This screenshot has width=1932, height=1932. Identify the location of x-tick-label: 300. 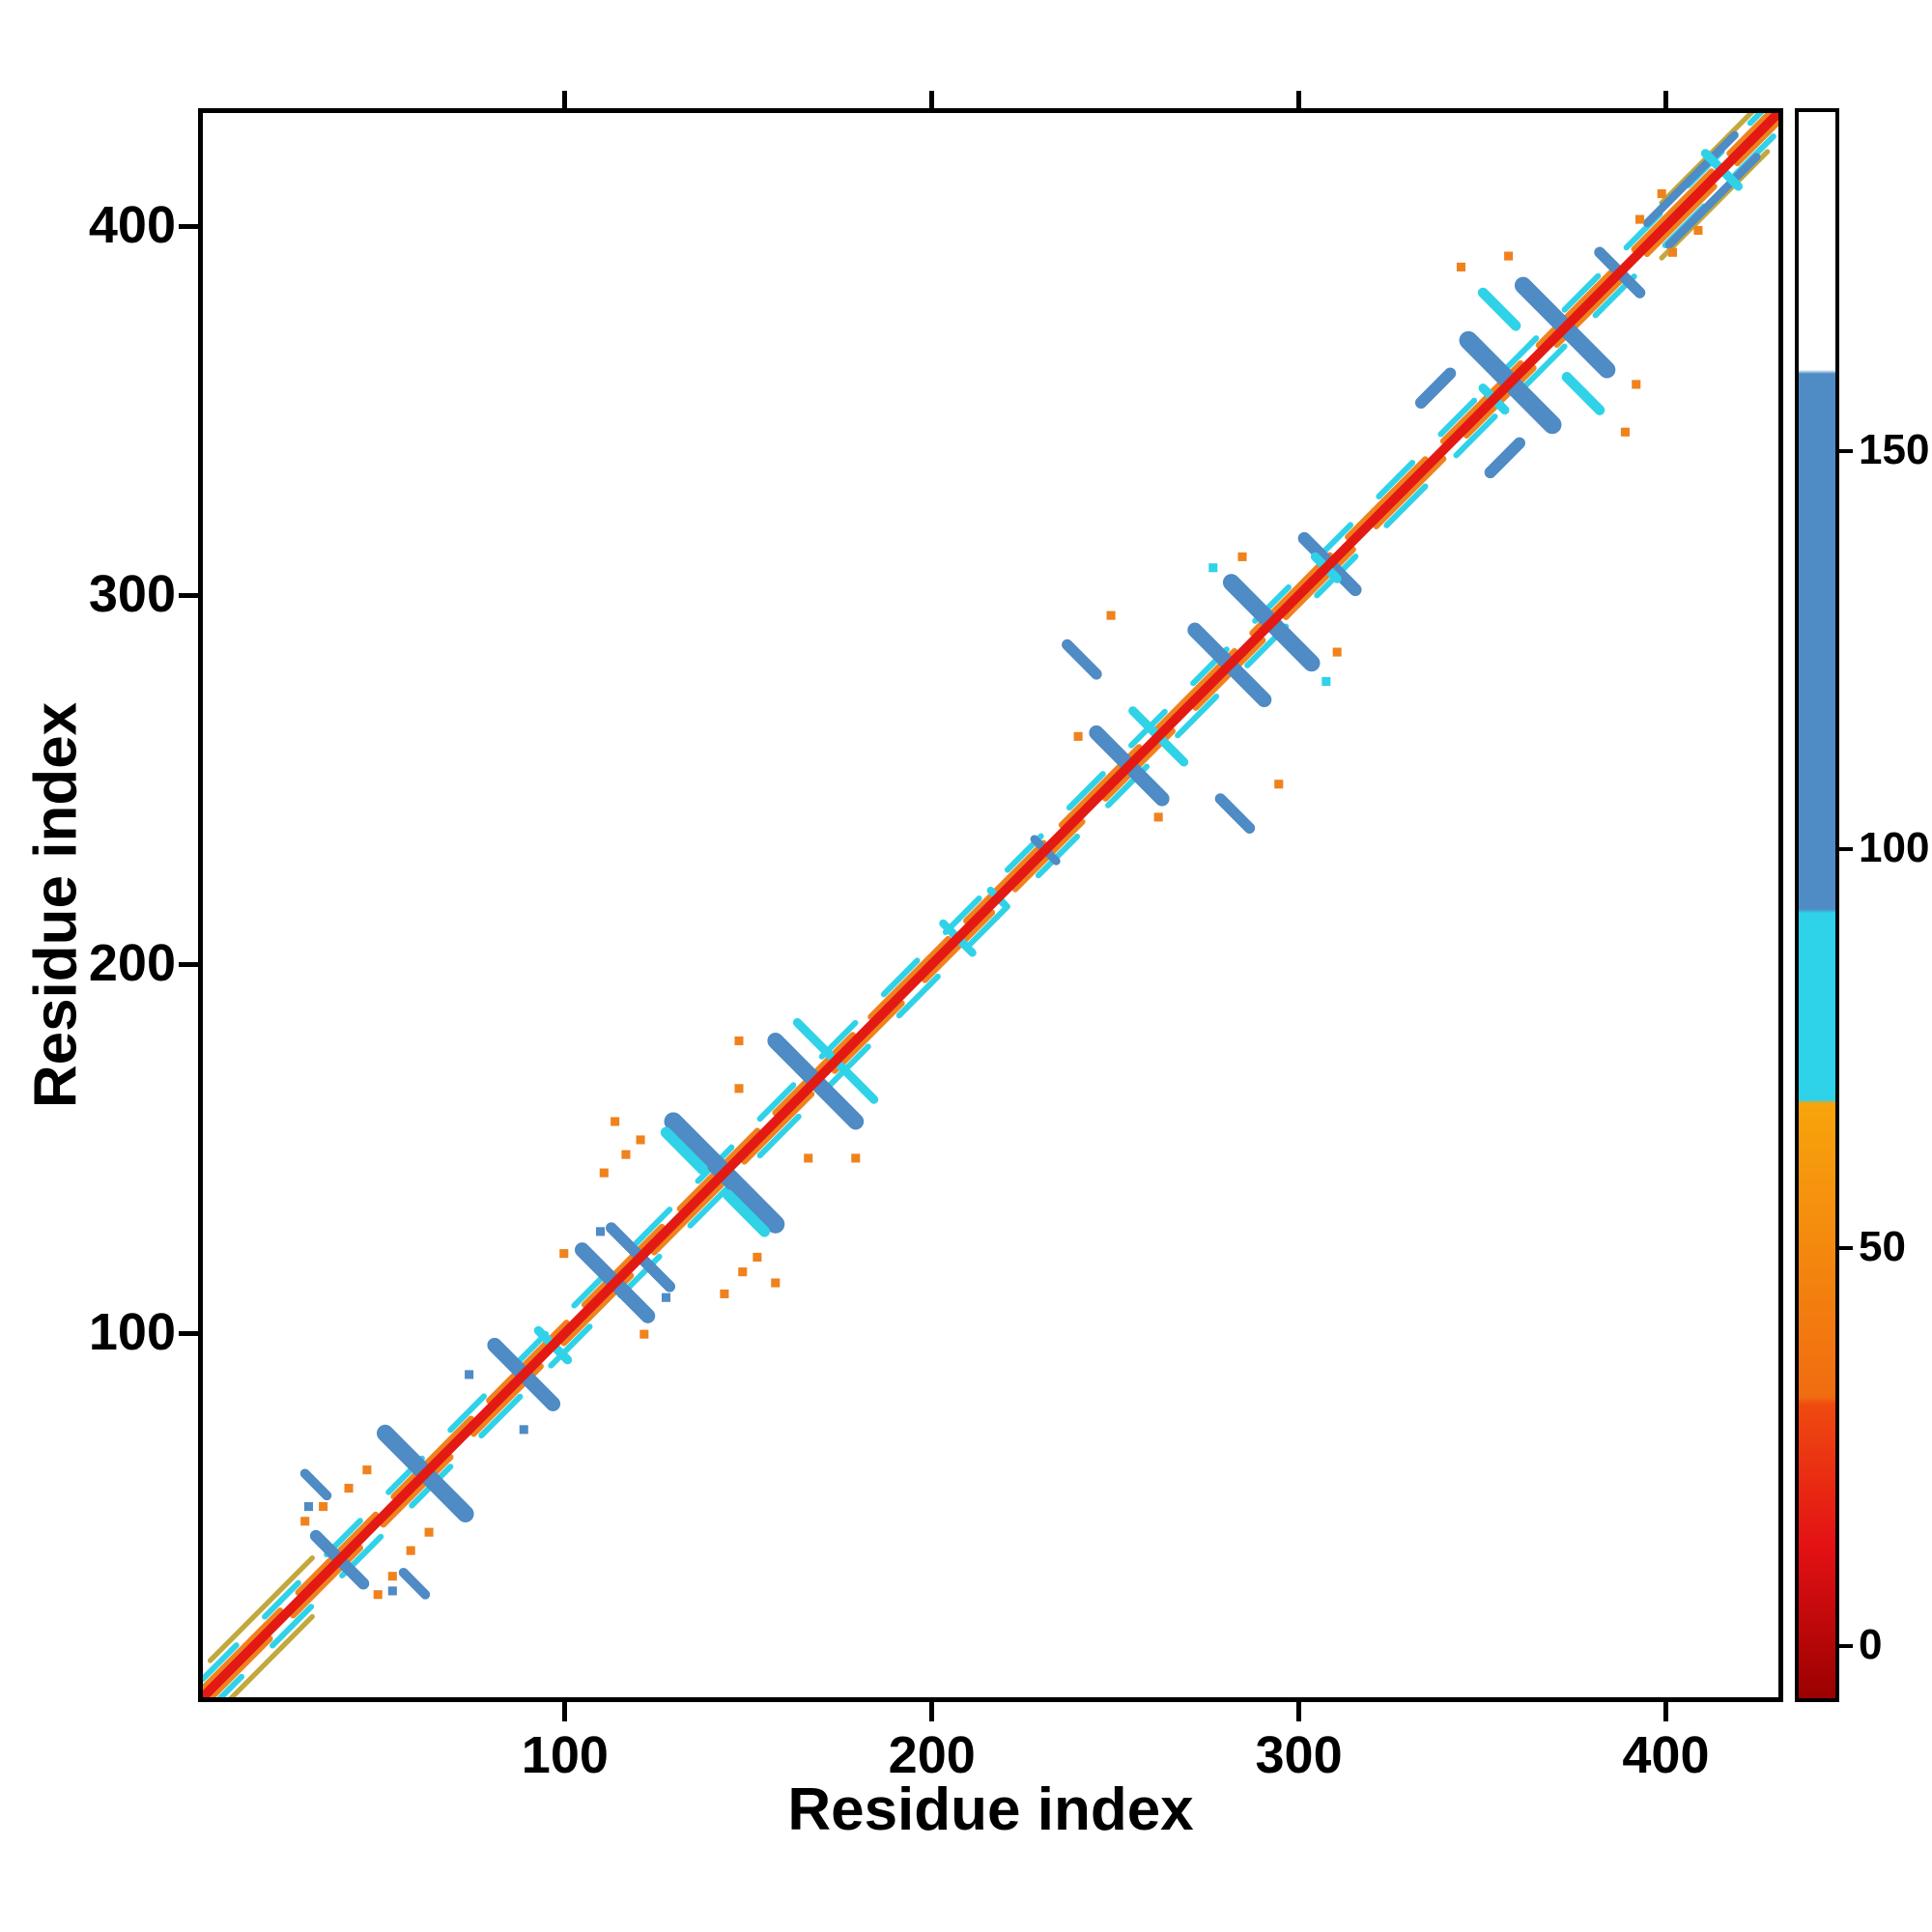
(1299, 1755).